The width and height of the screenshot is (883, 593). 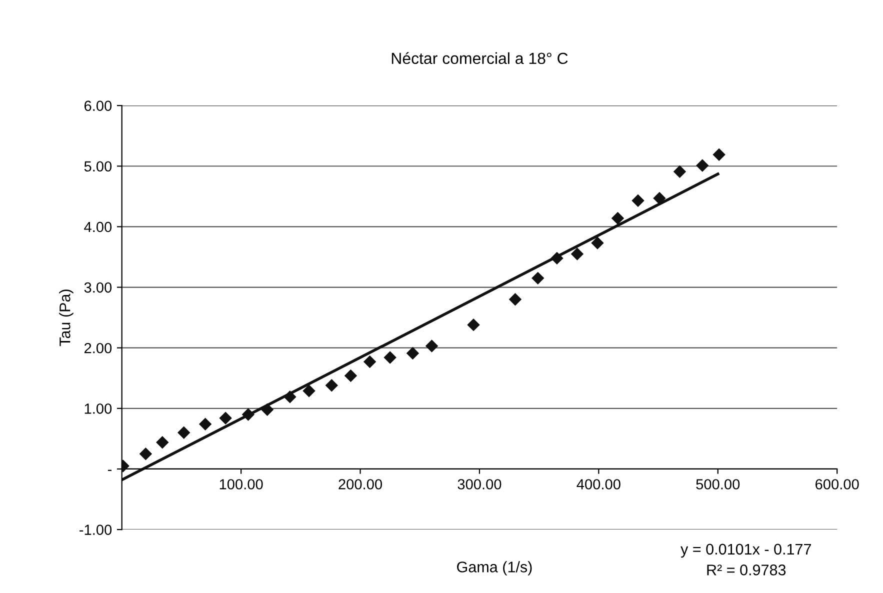 I want to click on x-tick-label: 200.00, so click(x=360, y=484).